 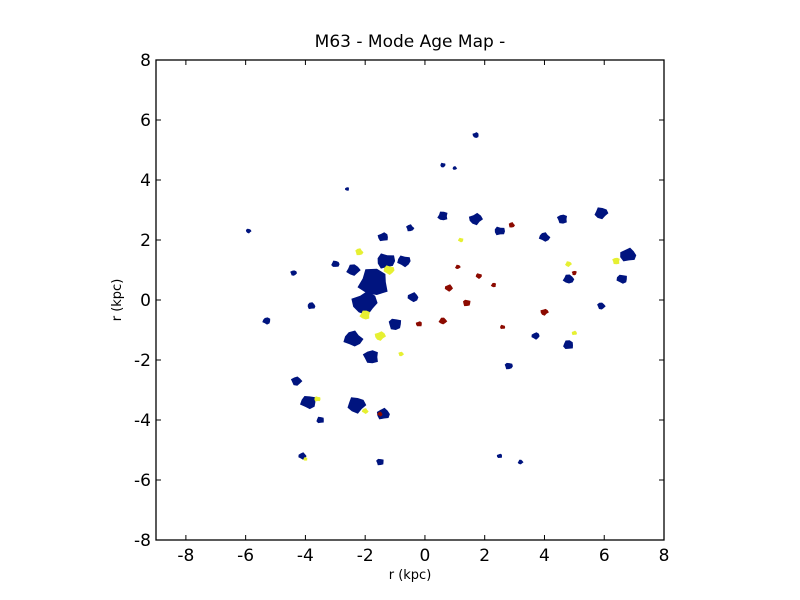 What do you see at coordinates (305, 556) in the screenshot?
I see `x-tick-label: -4` at bounding box center [305, 556].